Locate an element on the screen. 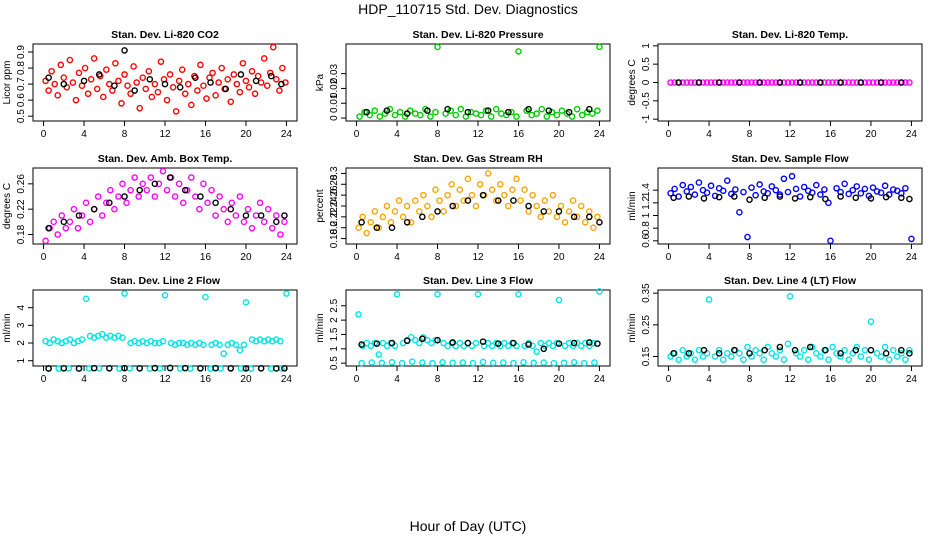 The image size is (936, 540). x-tick-label: 24 is located at coordinates (912, 379).